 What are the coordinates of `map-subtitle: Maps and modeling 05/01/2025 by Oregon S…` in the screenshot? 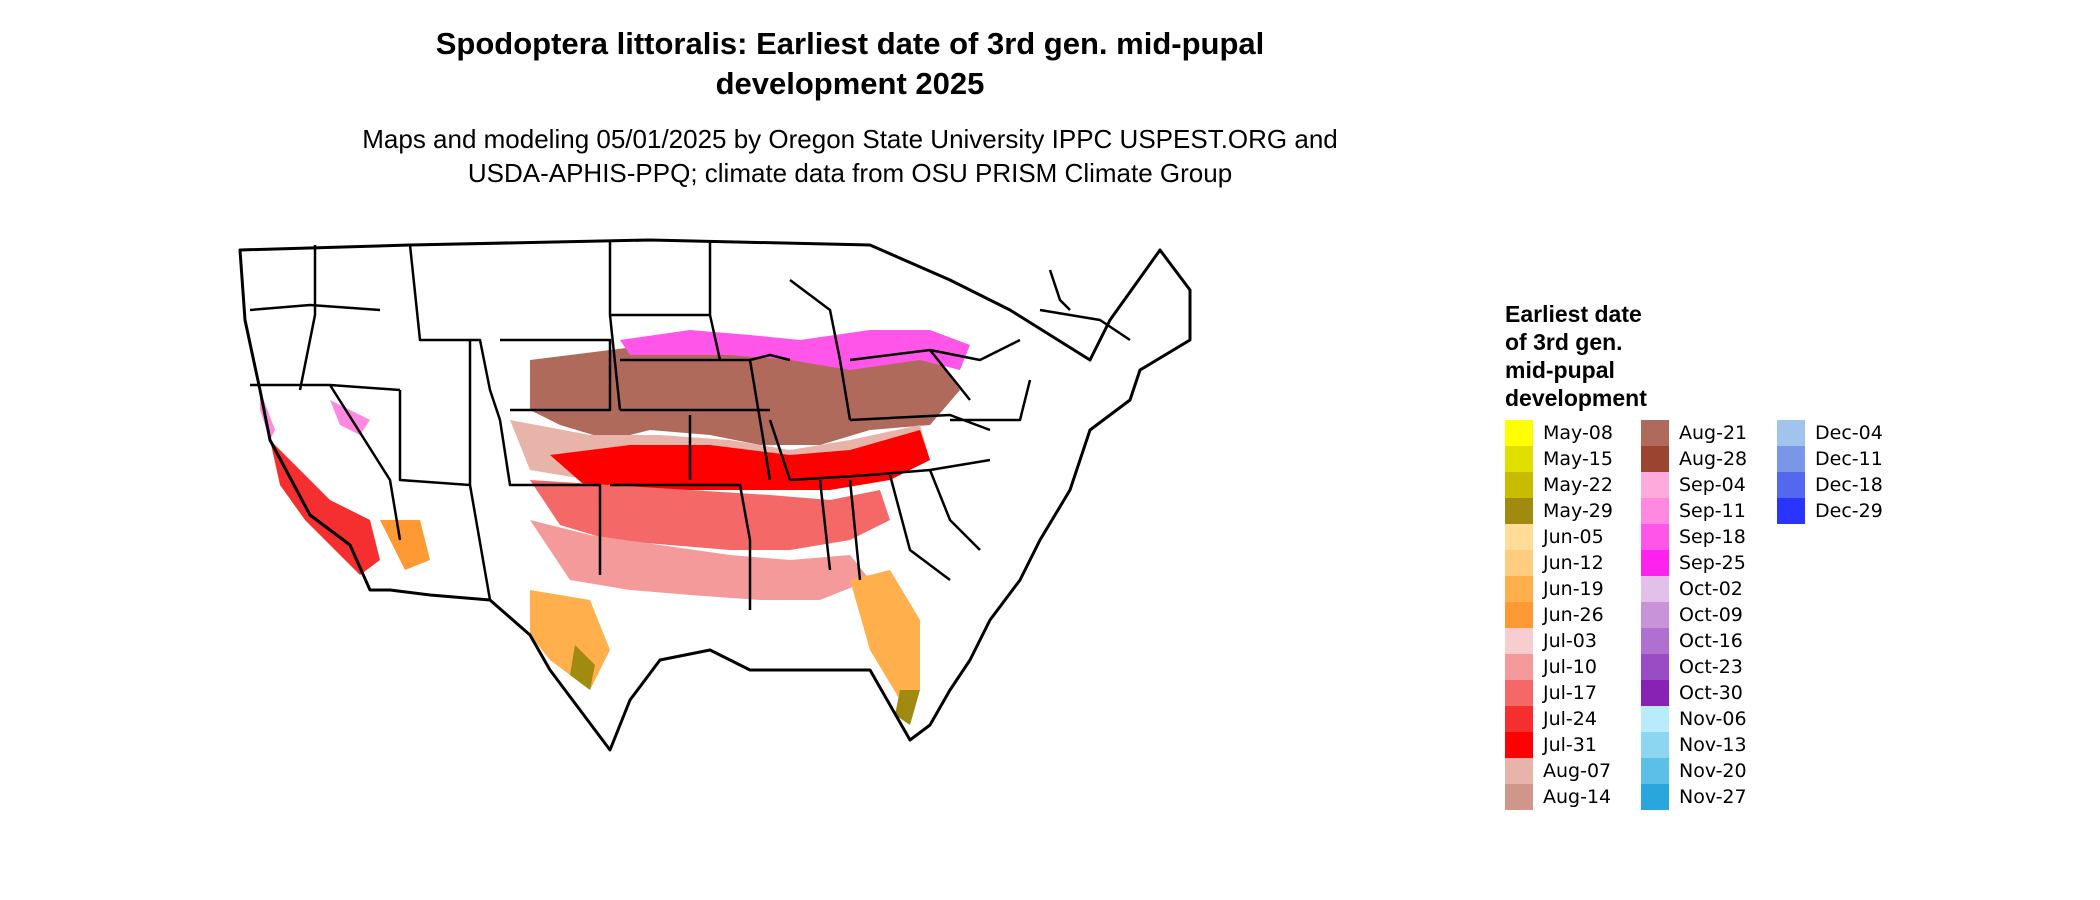 It's located at (850, 156).